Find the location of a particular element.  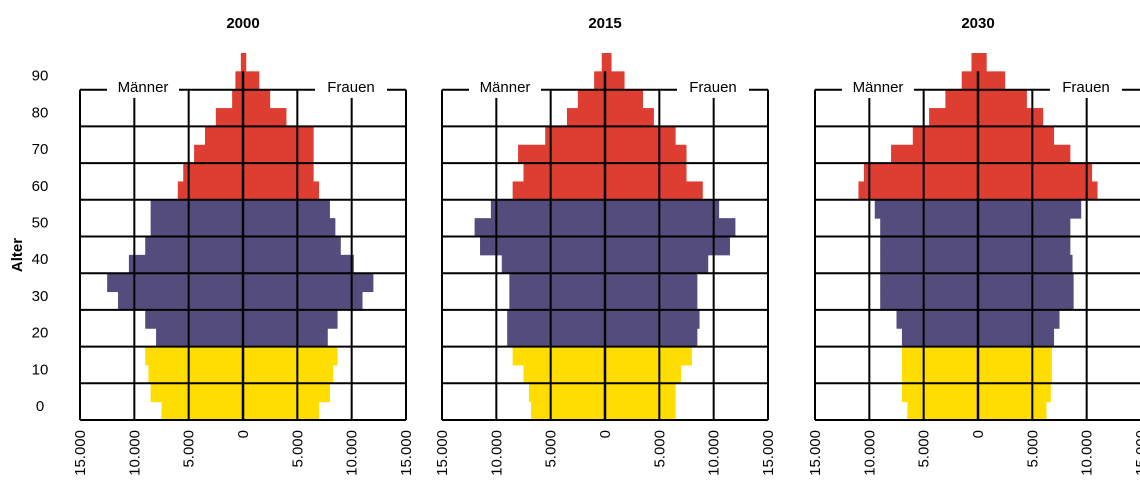

y-tick-label: 70 is located at coordinates (40, 149).